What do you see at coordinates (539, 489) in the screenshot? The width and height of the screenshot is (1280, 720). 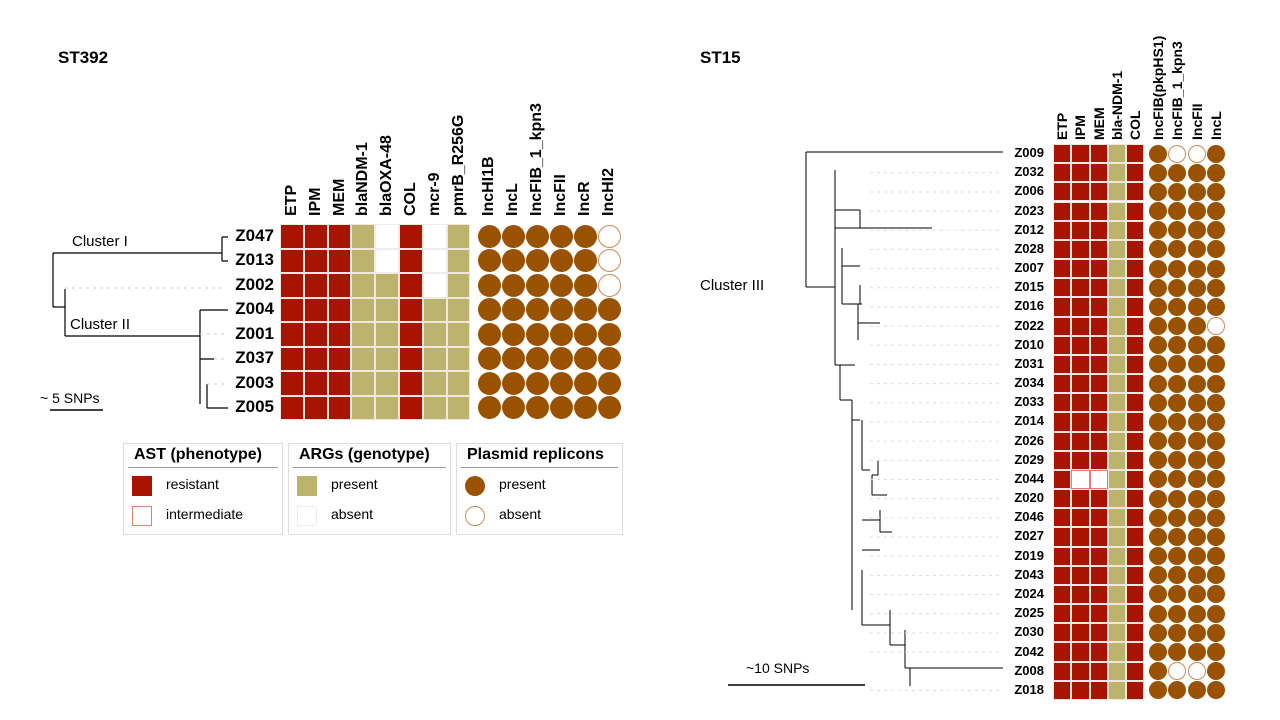 I see `legend-plasmid: Plasmid replicons present absent` at bounding box center [539, 489].